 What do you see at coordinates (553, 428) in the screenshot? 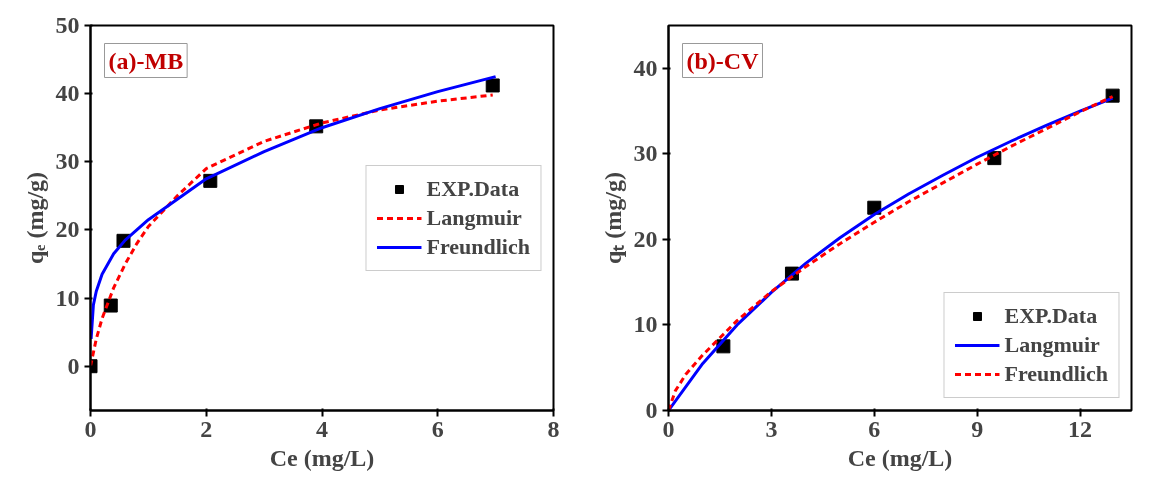
I see `x-tick-label: 8` at bounding box center [553, 428].